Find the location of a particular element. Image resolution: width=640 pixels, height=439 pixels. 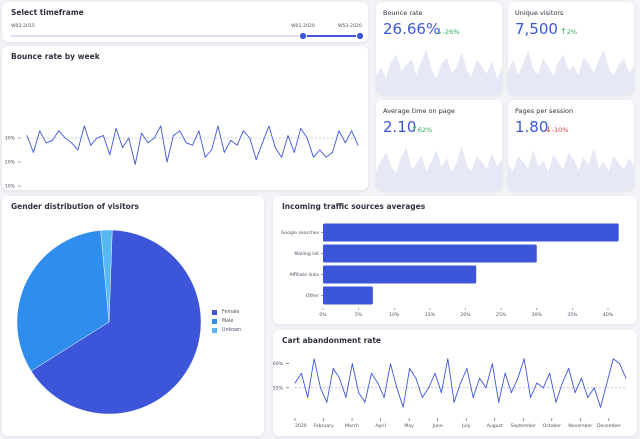

cart-x-tick-label: December is located at coordinates (609, 426).